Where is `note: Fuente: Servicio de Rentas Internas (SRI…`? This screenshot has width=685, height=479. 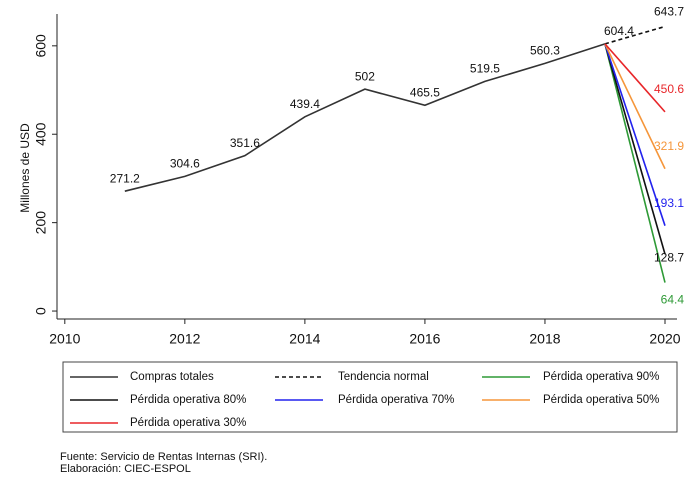 note: Fuente: Servicio de Rentas Internas (SRI… is located at coordinates (163, 457).